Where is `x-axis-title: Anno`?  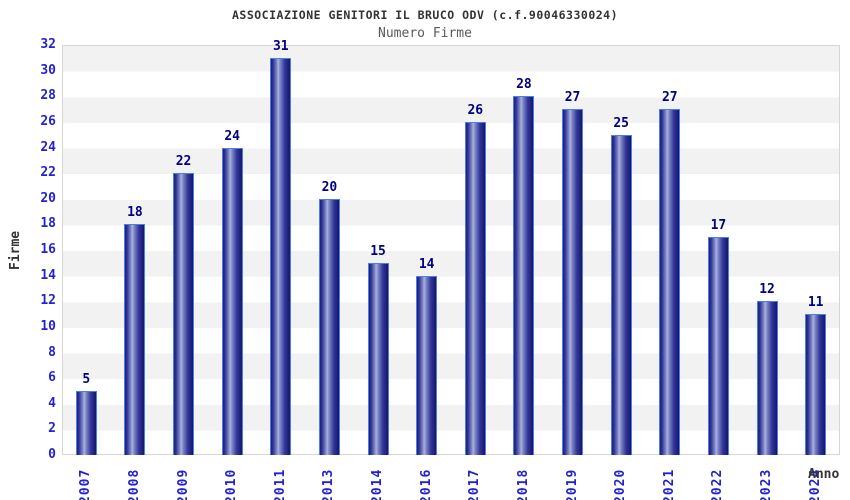 x-axis-title: Anno is located at coordinates (824, 474).